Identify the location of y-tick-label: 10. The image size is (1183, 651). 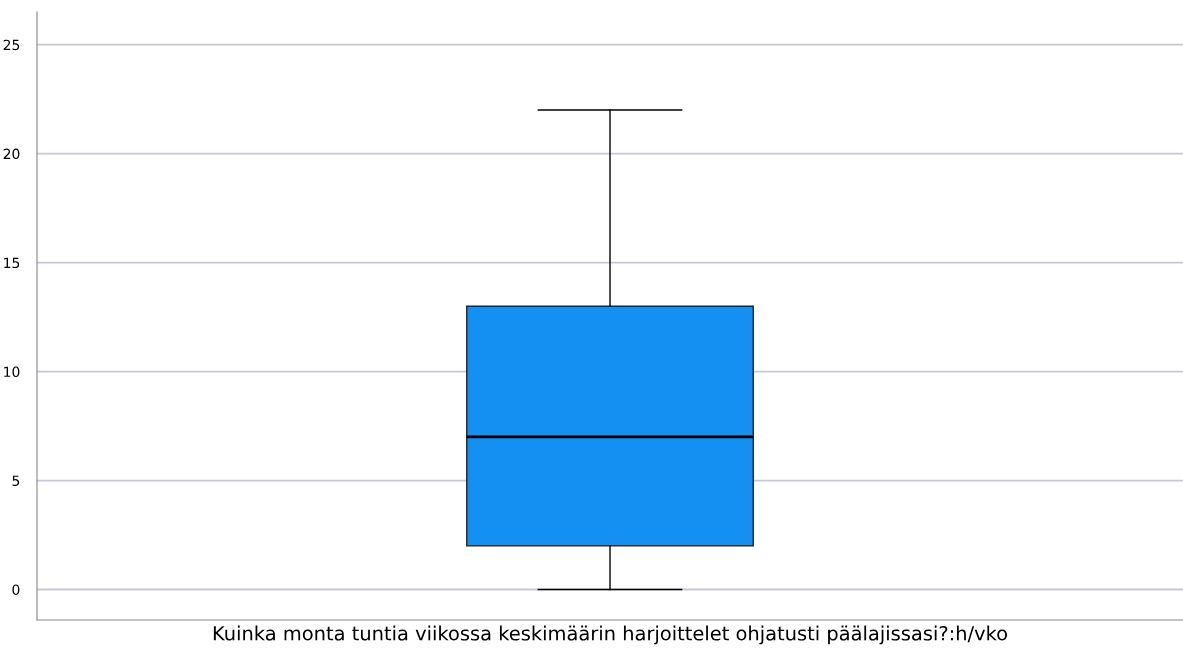
(12, 372).